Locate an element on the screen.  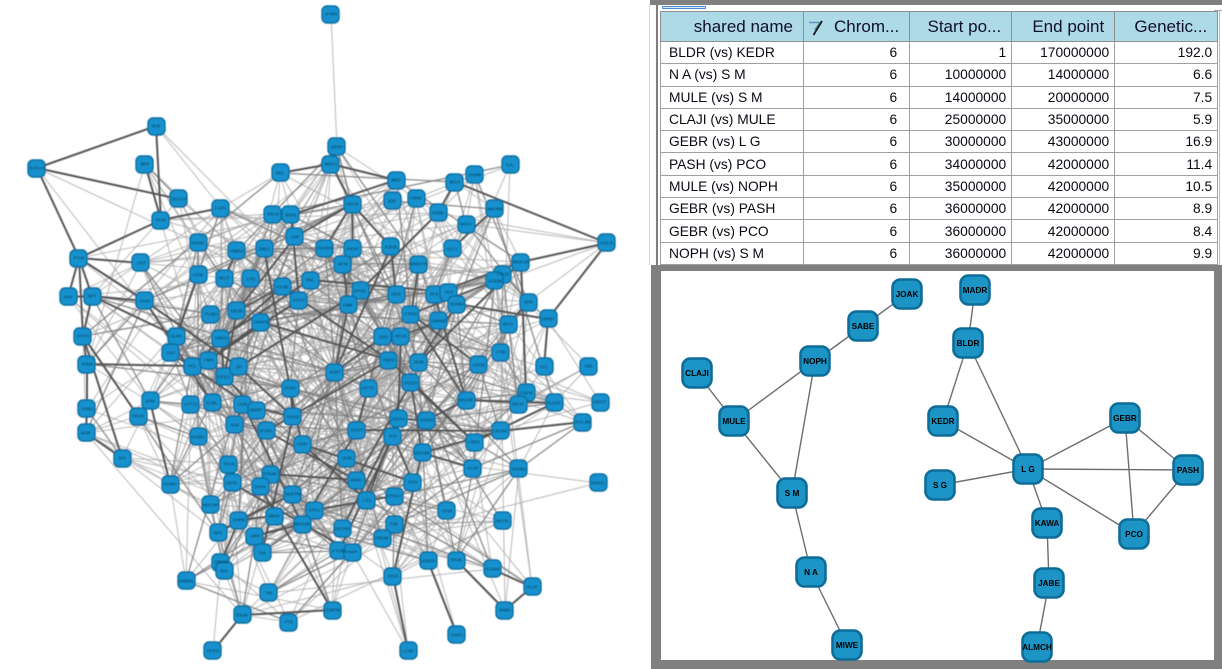
svg-text: NFT is located at coordinates (92, 296).